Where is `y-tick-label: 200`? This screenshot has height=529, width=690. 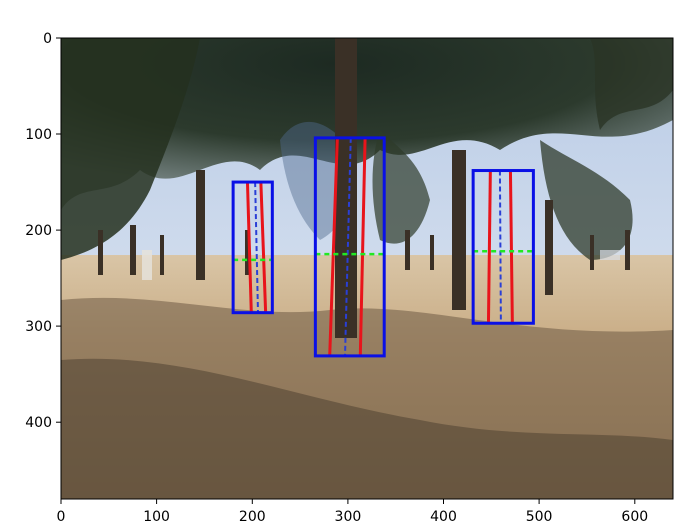
y-tick-label: 200 is located at coordinates (38, 231).